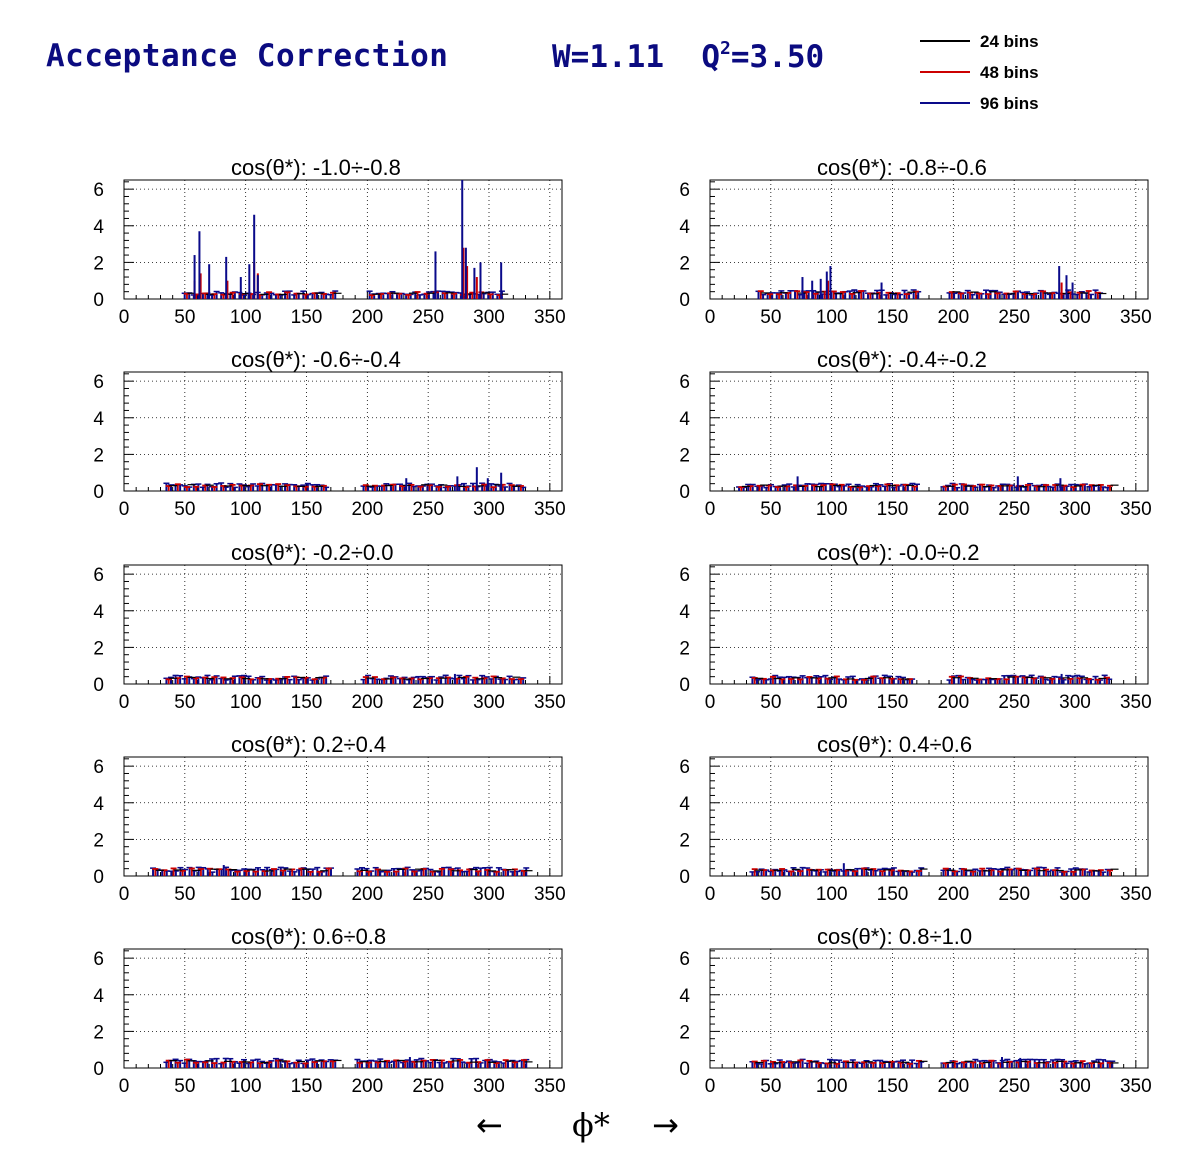 The height and width of the screenshot is (1172, 1196). What do you see at coordinates (1009, 41) in the screenshot?
I see `legend-label-24: 24 bins` at bounding box center [1009, 41].